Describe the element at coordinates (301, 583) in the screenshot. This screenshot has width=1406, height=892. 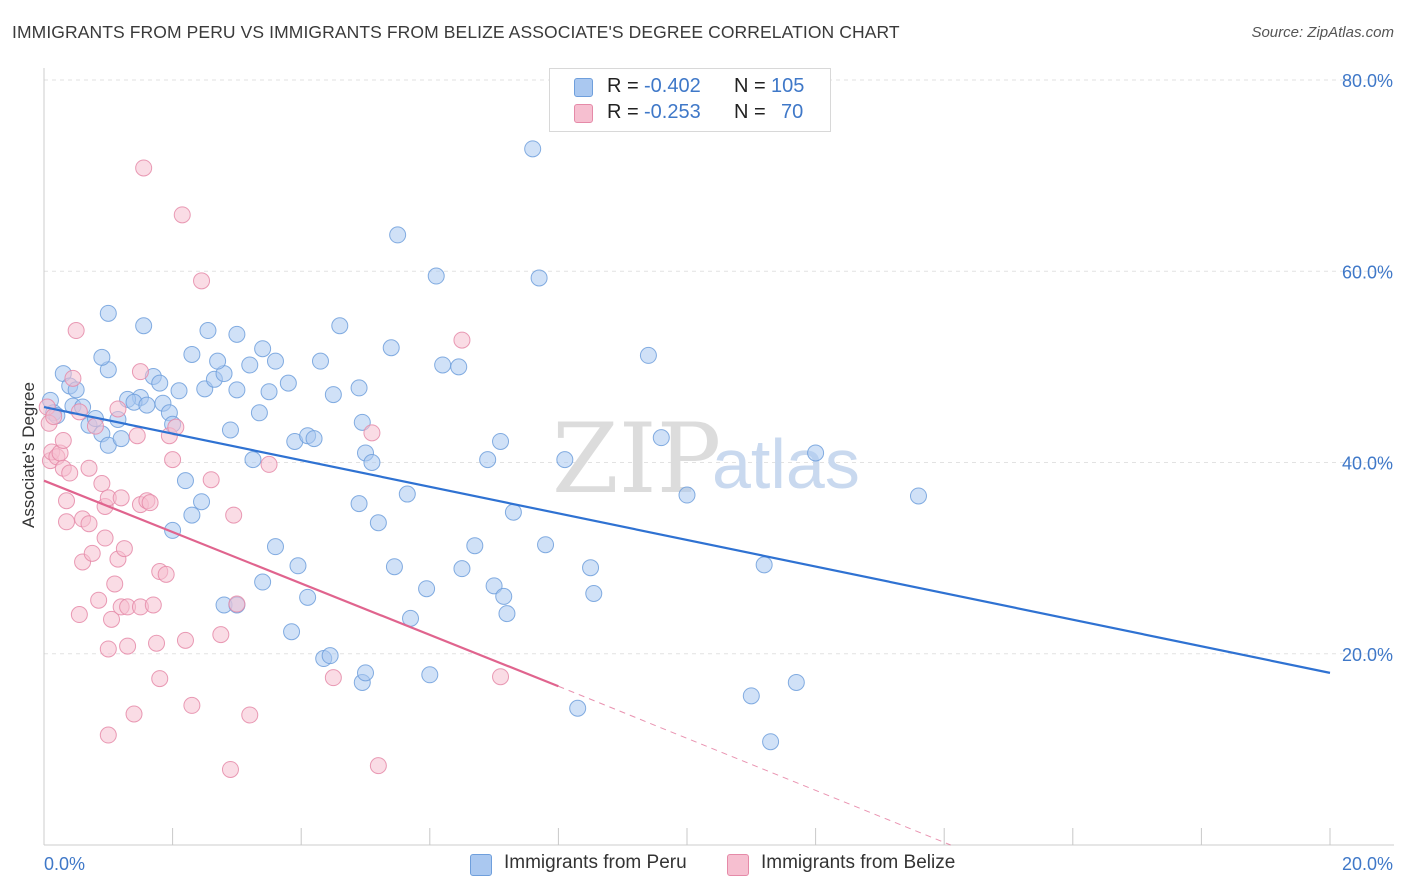
I see `belize-trend-line` at that location.